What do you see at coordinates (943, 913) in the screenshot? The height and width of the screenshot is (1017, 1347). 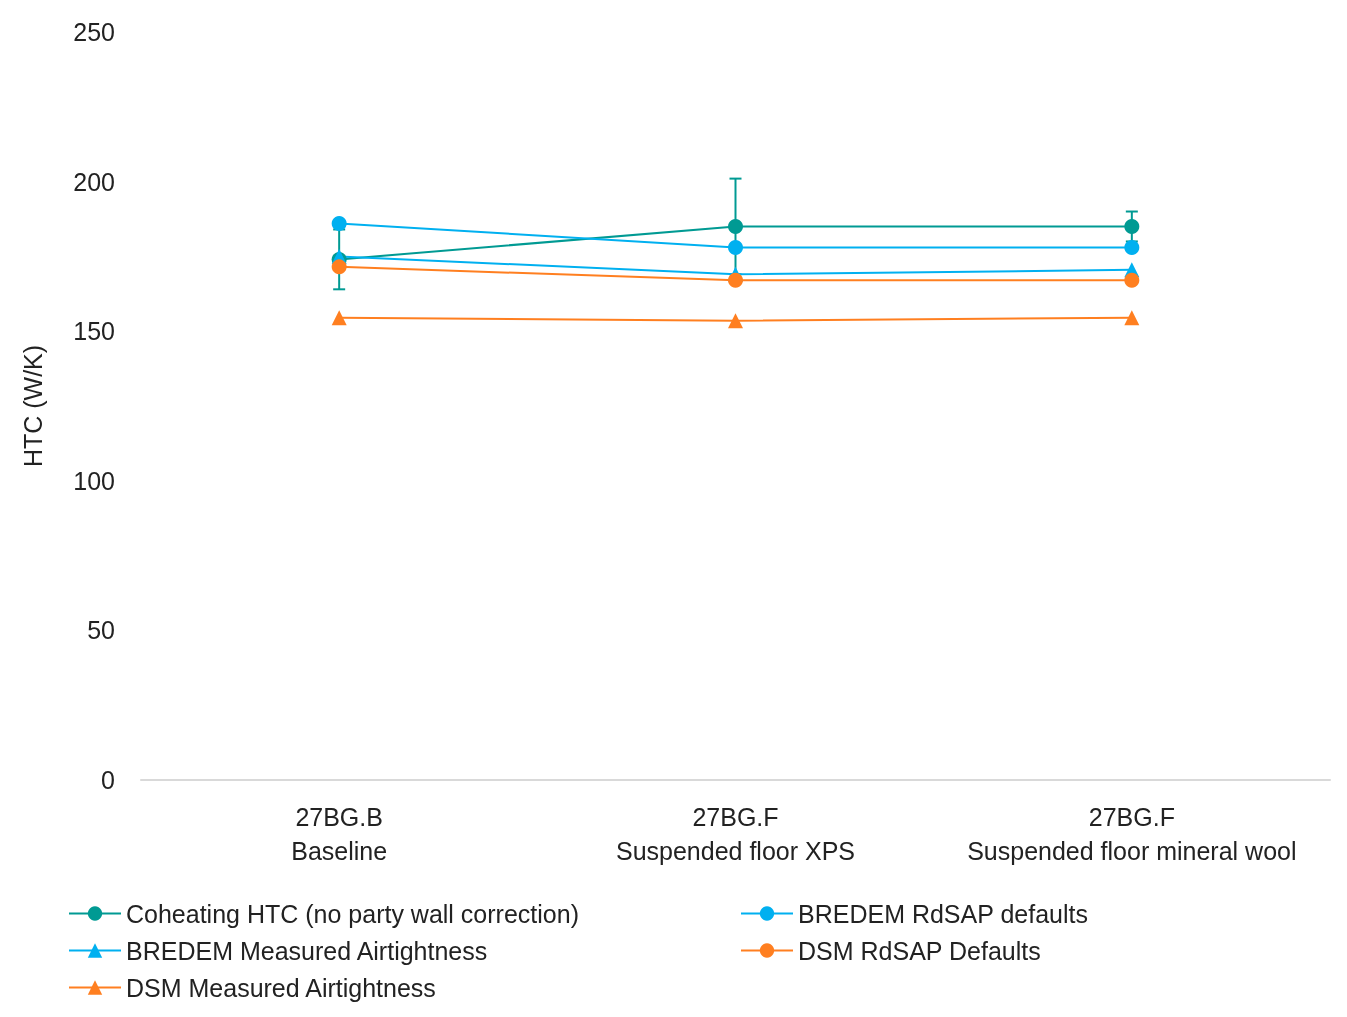 I see `legend-label: BREDEM RdSAP defaults` at bounding box center [943, 913].